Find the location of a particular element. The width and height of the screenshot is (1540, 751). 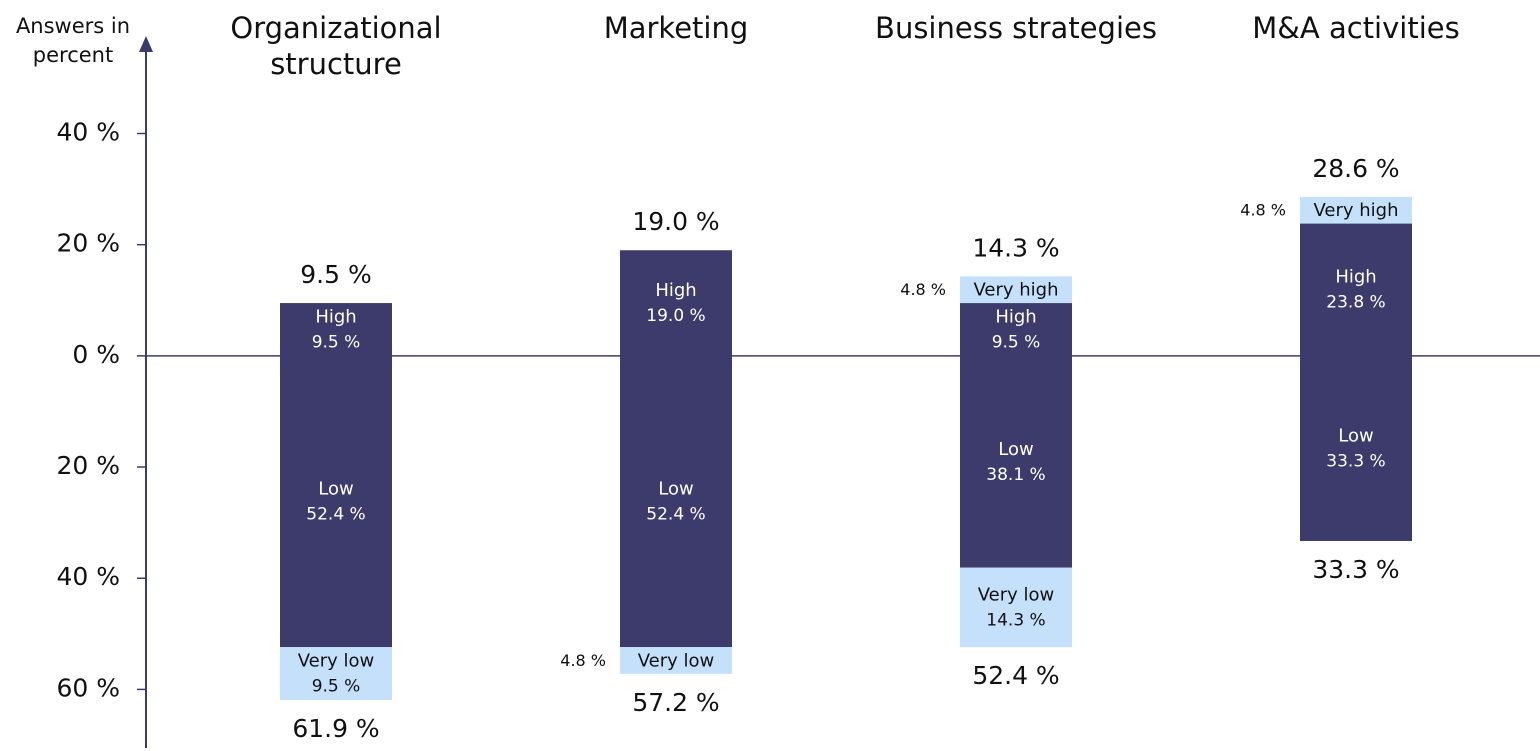

category-title: Business strategies is located at coordinates (1016, 28).